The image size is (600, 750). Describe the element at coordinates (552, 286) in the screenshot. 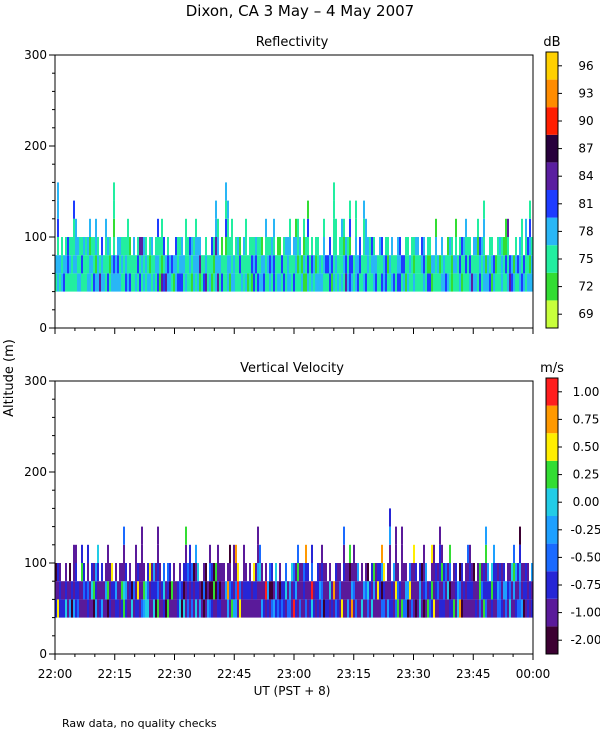

I see `colorbar-segment` at that location.